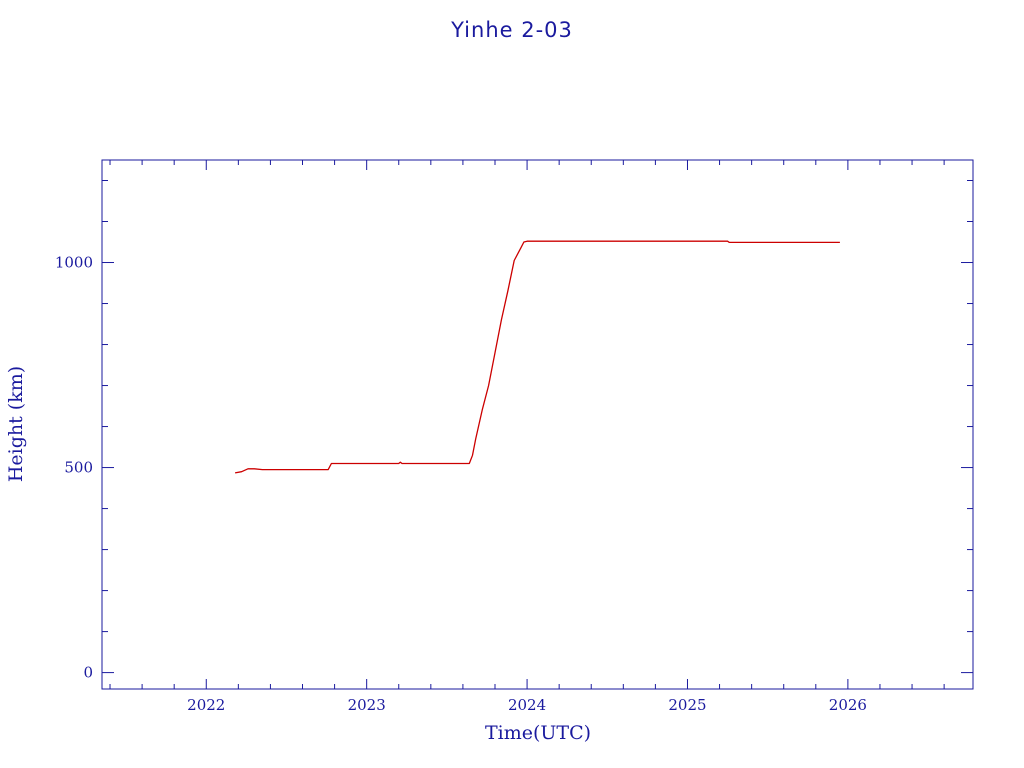 Image resolution: width=1024 pixels, height=768 pixels. I want to click on x-axis-tick-labels: 2022 2023 2024 2025 2026, so click(527, 705).